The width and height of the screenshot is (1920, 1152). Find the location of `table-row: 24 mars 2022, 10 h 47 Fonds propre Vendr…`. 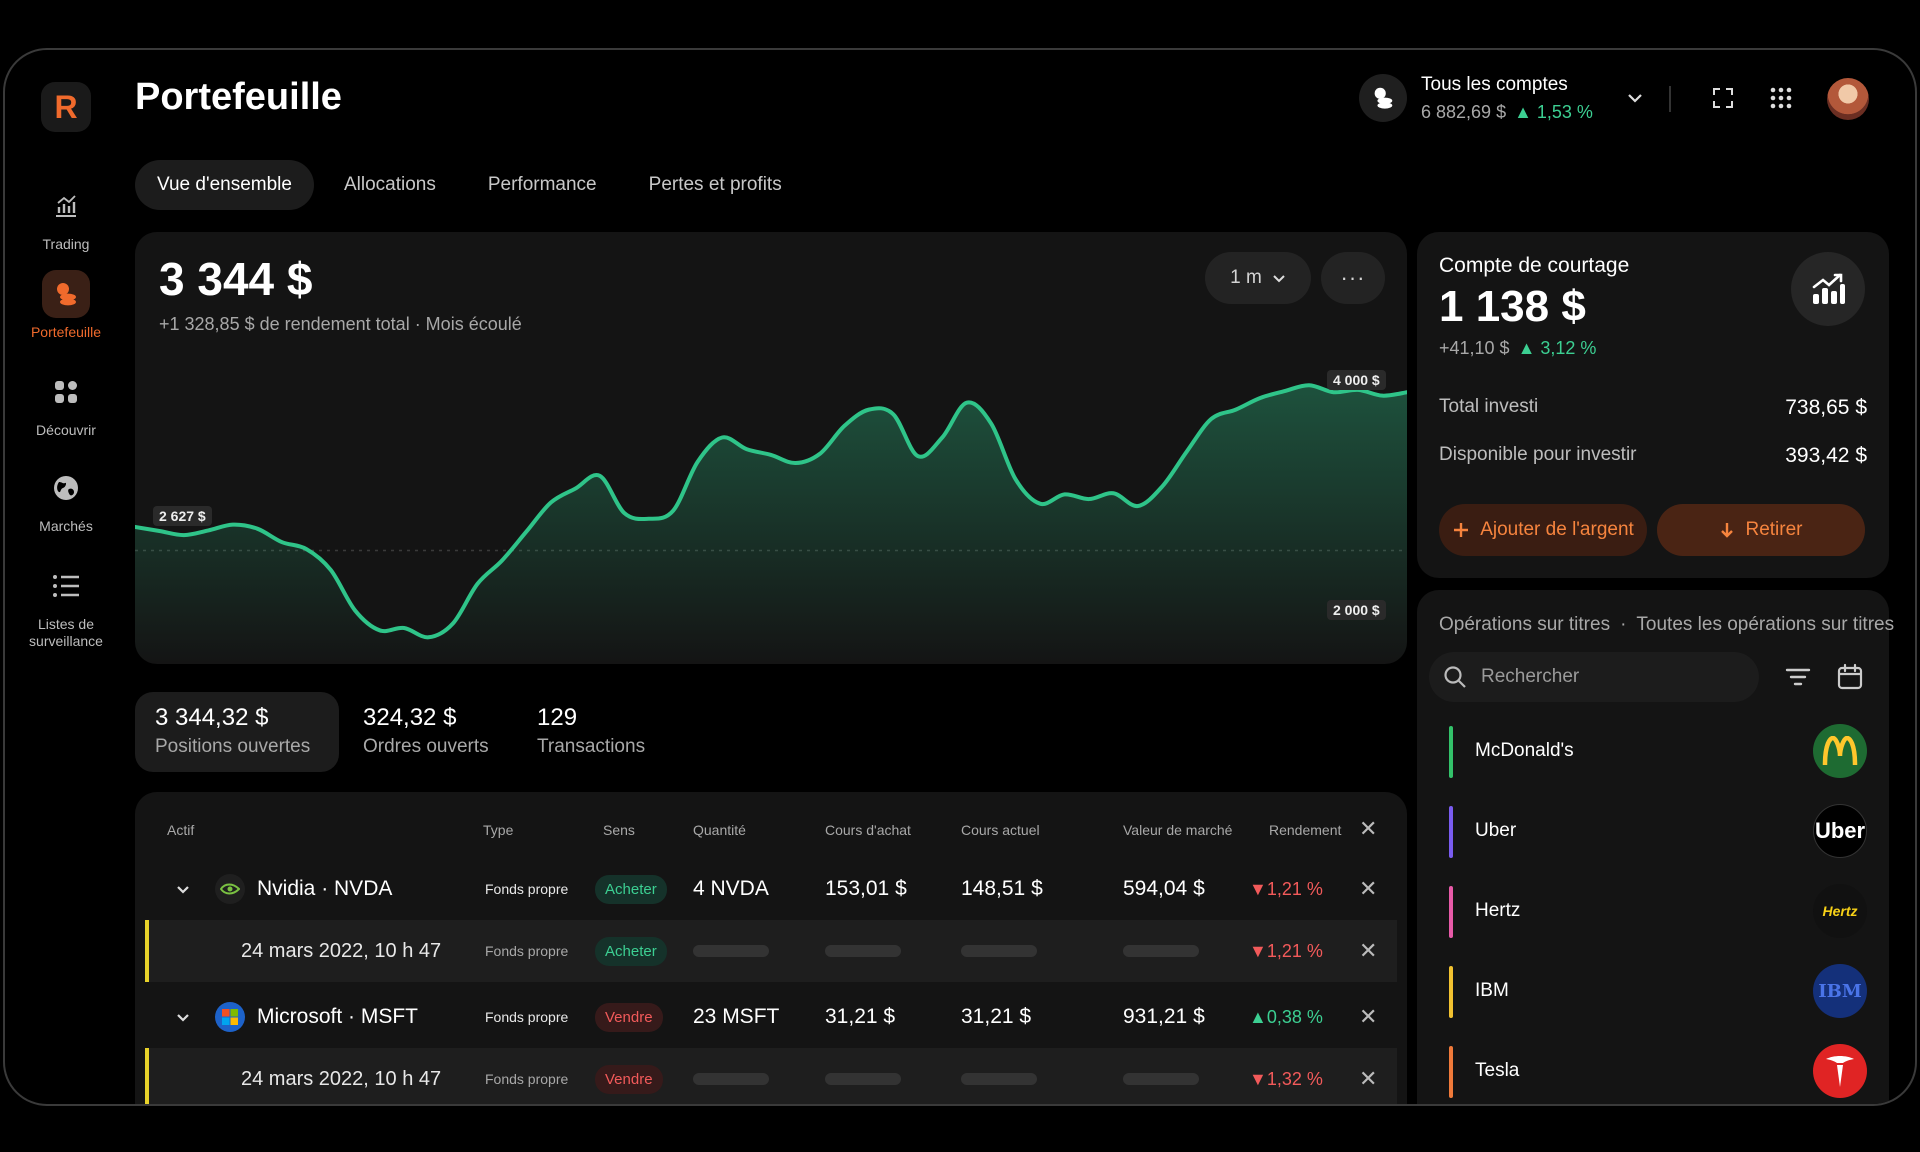

table-row: 24 mars 2022, 10 h 47 Fonds propre Vendr… is located at coordinates (771, 1076).